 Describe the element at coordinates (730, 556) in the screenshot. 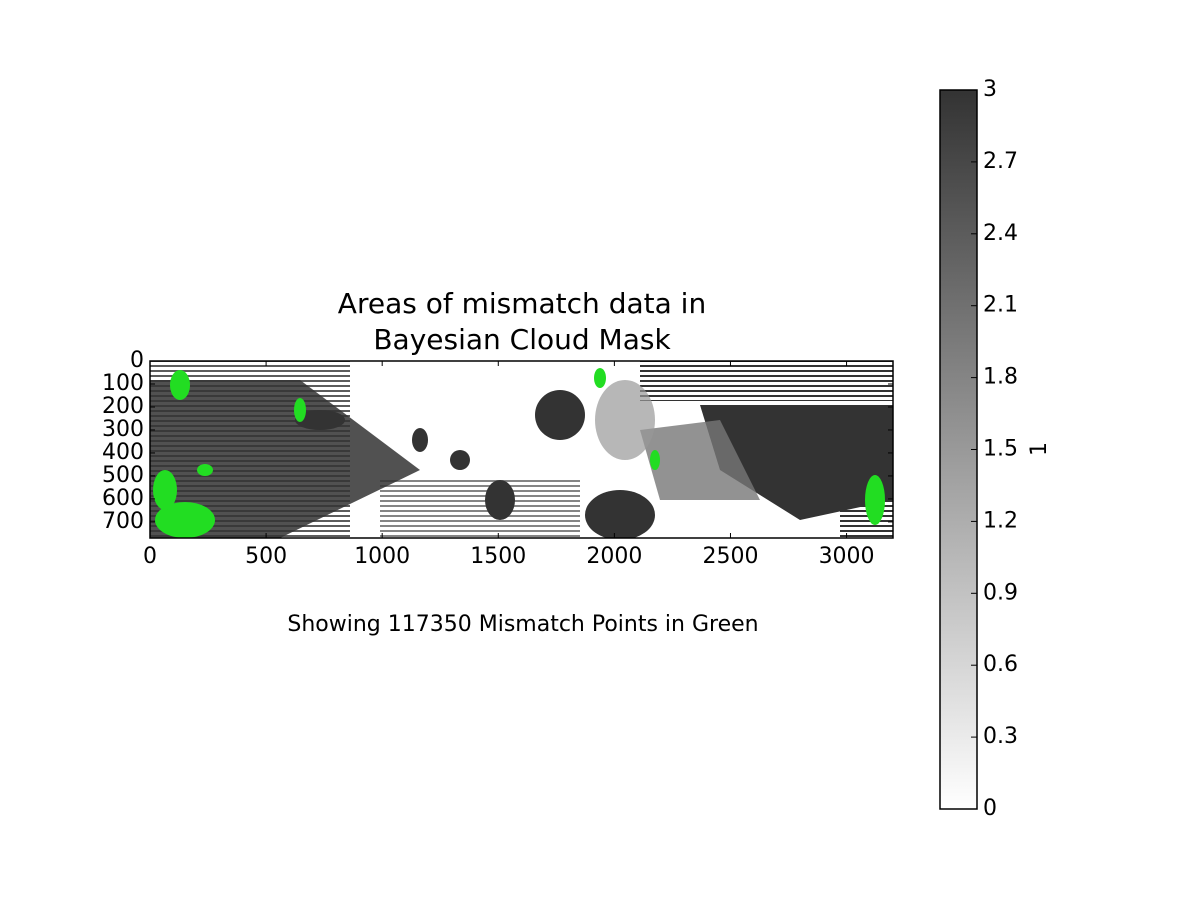

I see `x-tick-label: 2500` at that location.